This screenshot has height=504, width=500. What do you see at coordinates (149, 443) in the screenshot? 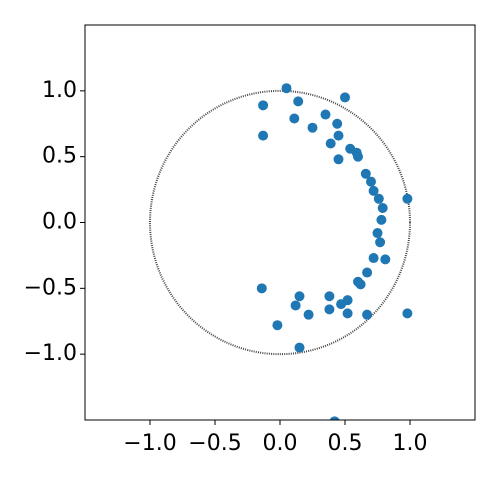
I see `x-tick-label: −1.0` at bounding box center [149, 443].